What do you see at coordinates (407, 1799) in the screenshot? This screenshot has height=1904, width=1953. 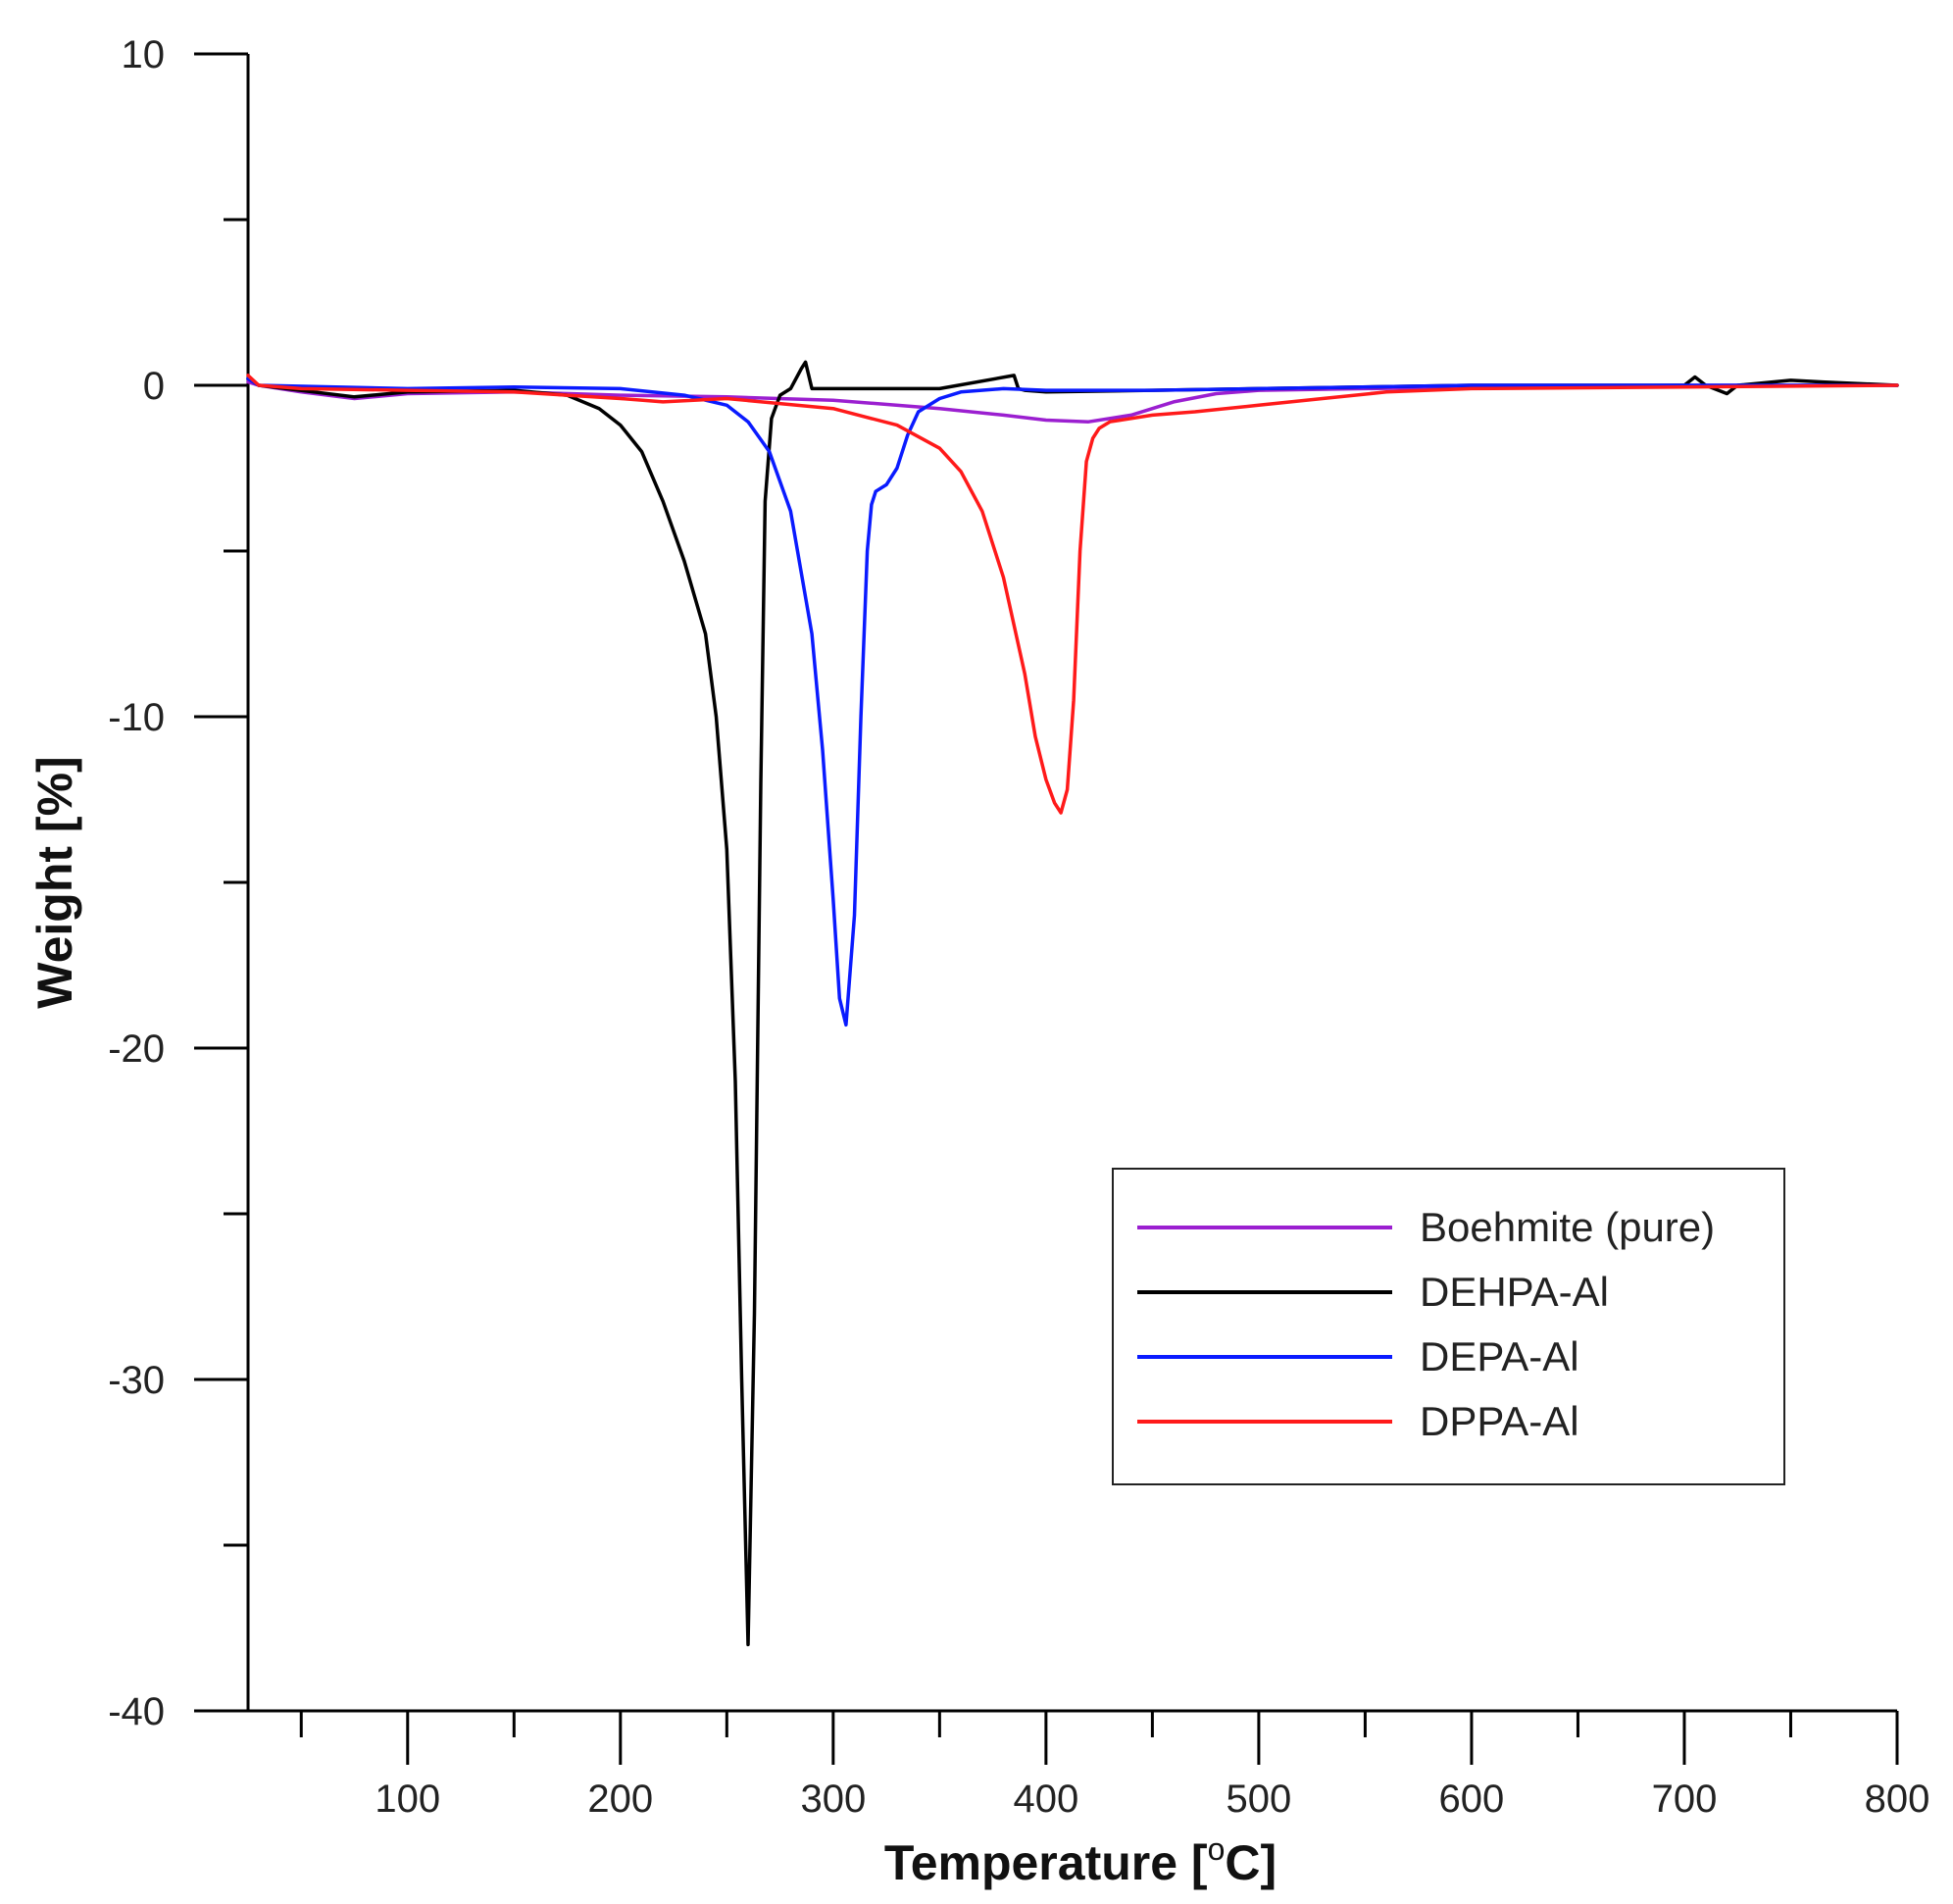 I see `x-tick-label: 100` at bounding box center [407, 1799].